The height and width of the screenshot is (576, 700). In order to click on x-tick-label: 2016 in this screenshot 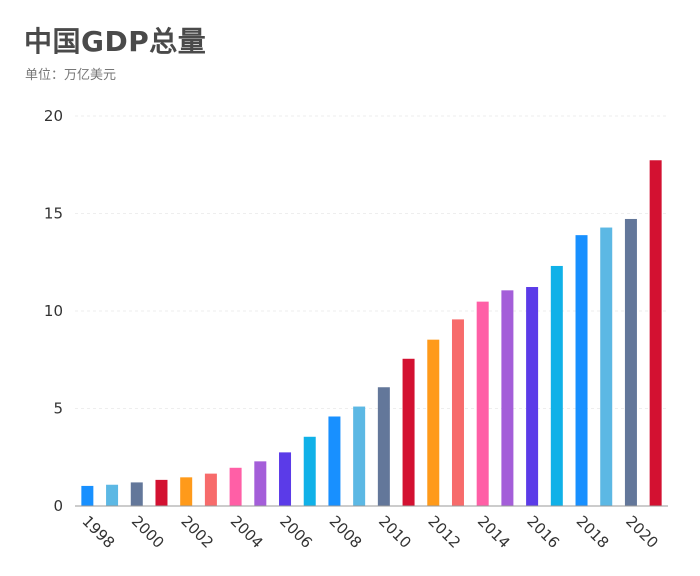, I will do `click(543, 532)`.